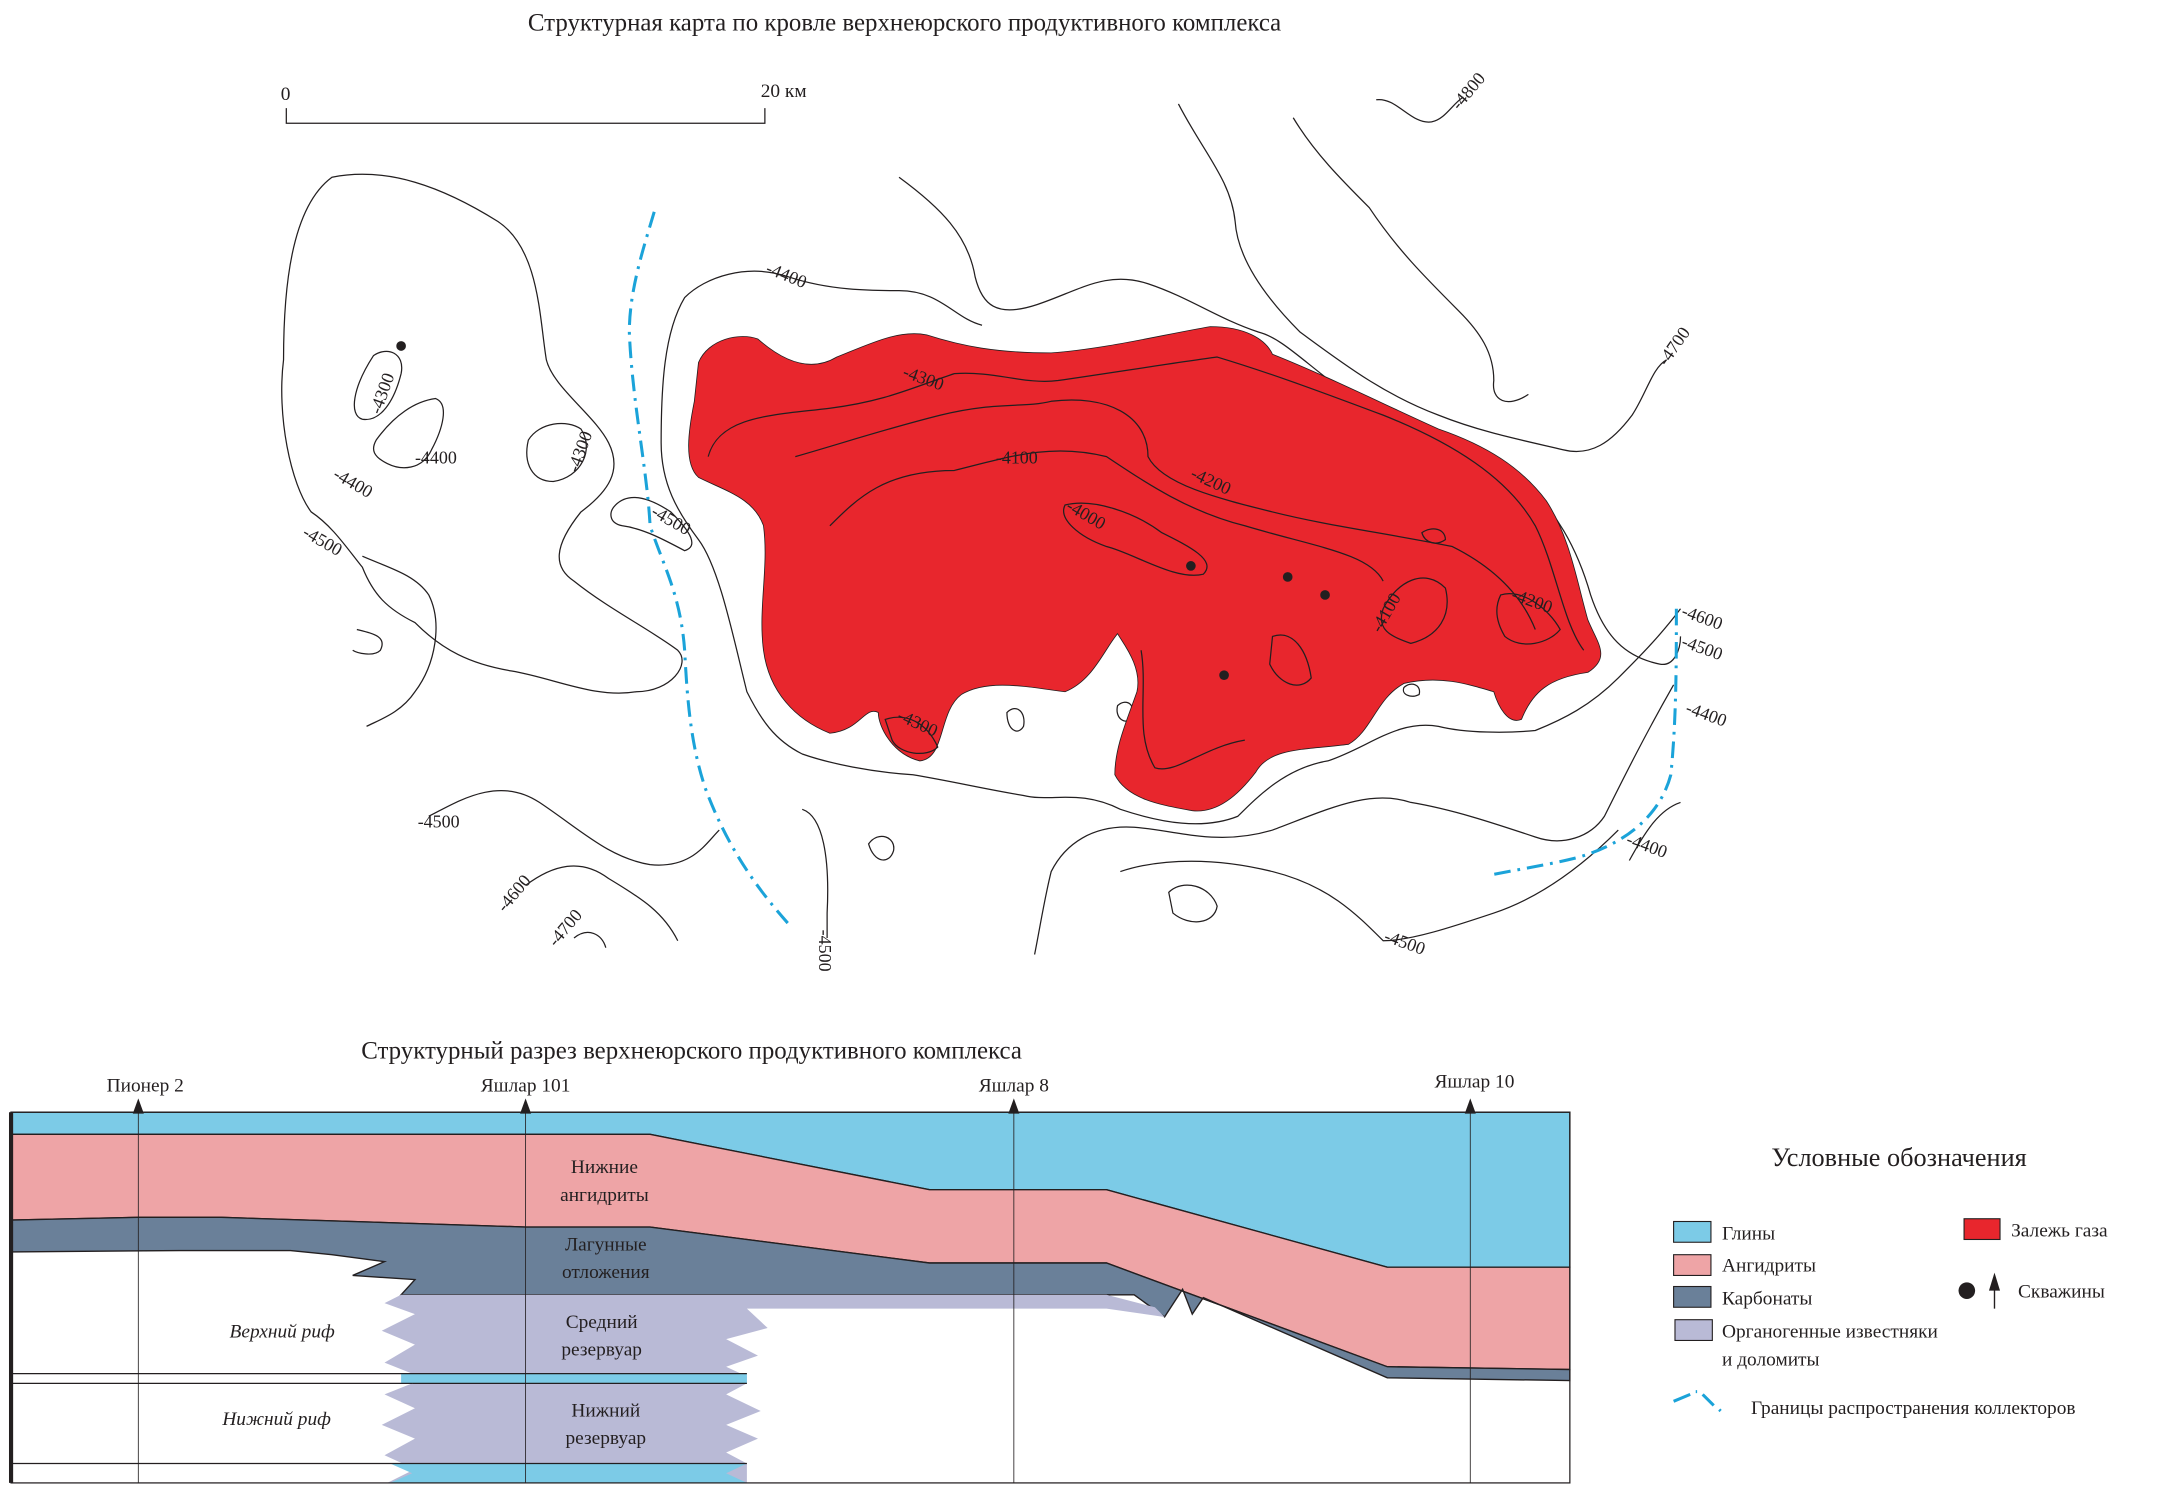 The width and height of the screenshot is (2166, 1508). I want to click on scale-start: 0, so click(286, 94).